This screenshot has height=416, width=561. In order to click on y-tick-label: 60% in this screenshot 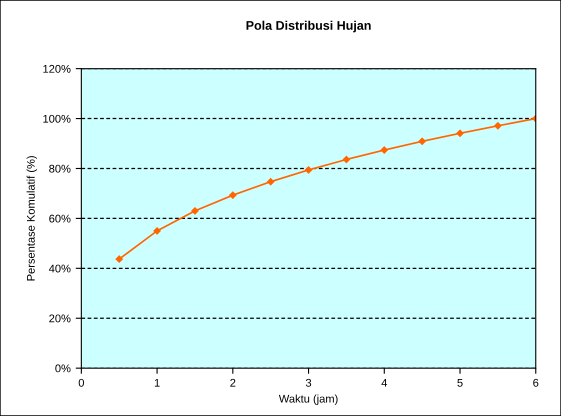, I will do `click(60, 218)`.